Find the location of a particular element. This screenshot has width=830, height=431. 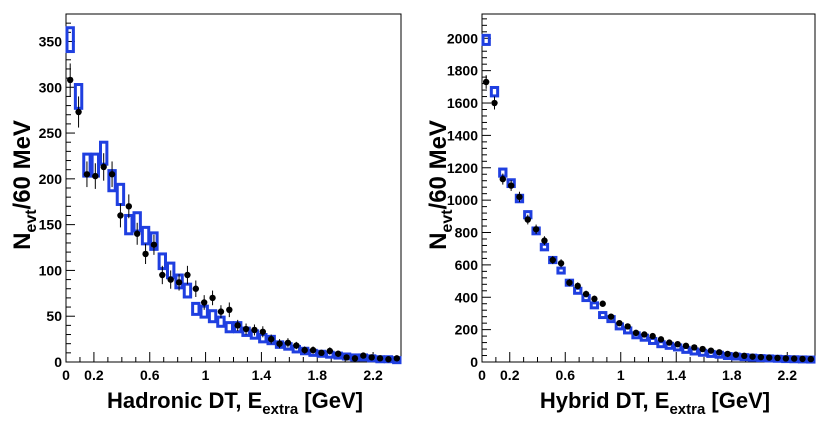

x-axis-title: Hybrid DT, Eextra [GeV] is located at coordinates (655, 403).